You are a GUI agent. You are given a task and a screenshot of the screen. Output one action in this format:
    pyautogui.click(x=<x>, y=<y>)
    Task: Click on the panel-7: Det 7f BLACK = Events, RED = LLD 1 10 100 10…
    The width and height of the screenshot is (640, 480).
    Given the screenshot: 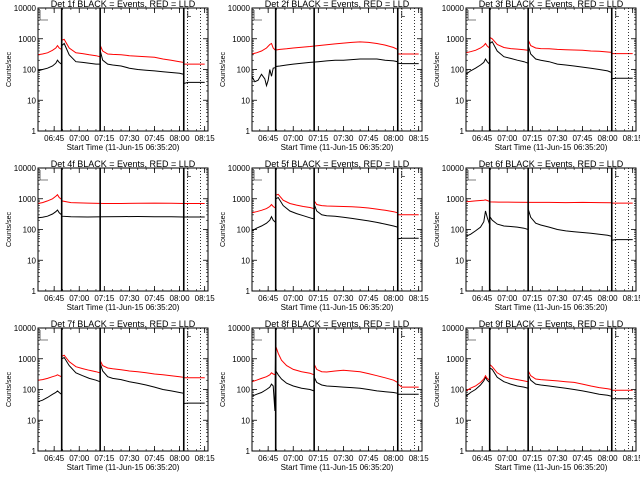 What is the action you would take?
    pyautogui.click(x=110, y=395)
    